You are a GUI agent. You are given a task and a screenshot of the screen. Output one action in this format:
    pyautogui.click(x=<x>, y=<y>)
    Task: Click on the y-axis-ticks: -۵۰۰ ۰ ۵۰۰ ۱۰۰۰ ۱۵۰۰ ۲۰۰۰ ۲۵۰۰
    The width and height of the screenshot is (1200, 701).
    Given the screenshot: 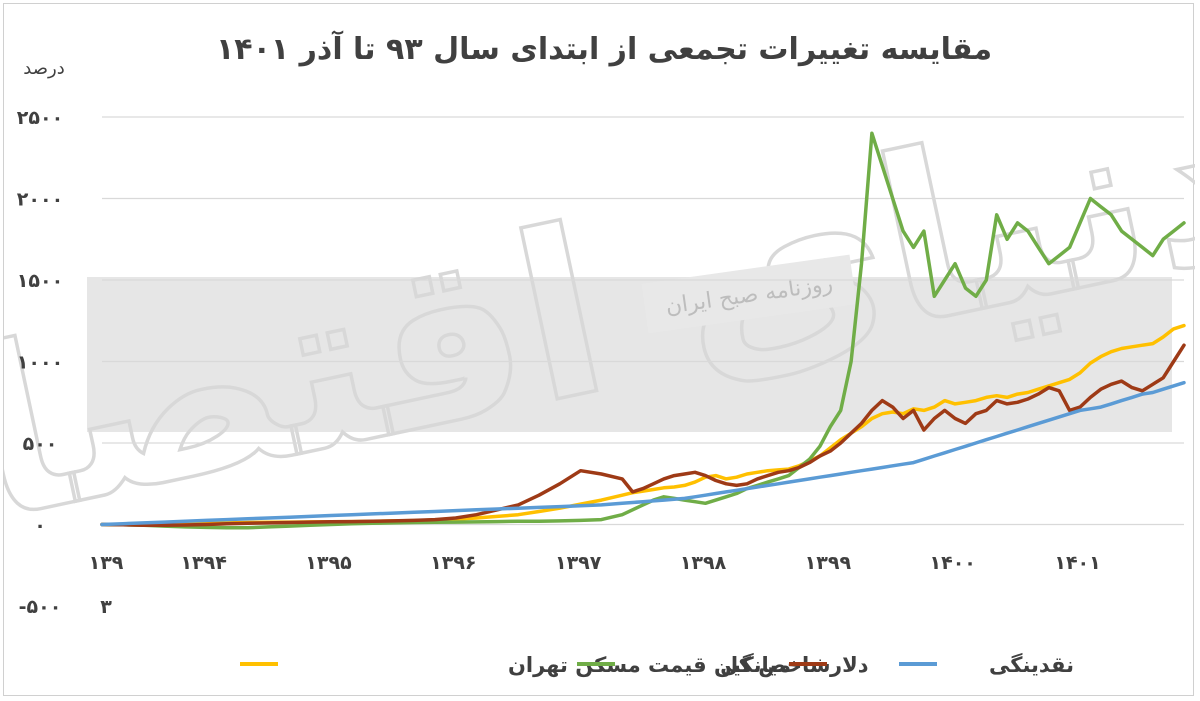 What is the action you would take?
    pyautogui.click(x=40, y=362)
    